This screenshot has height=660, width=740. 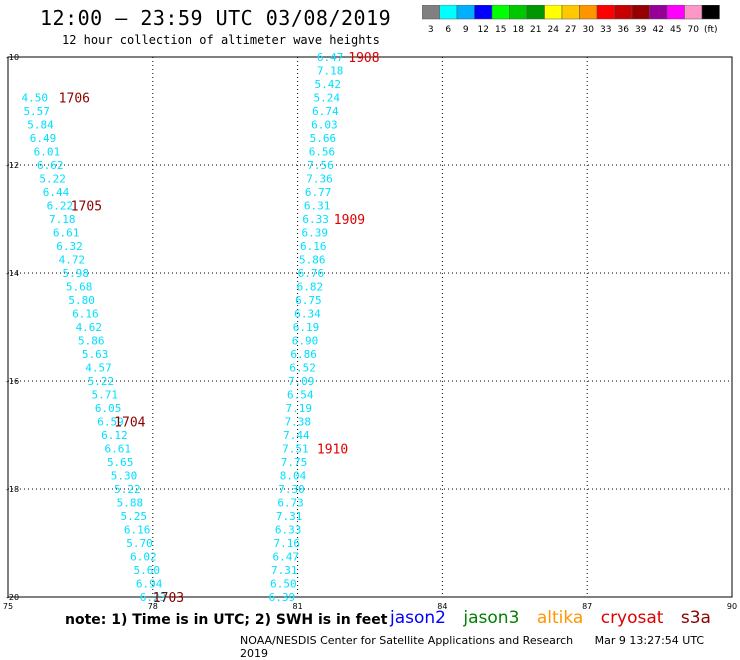 What do you see at coordinates (322, 152) in the screenshot?
I see `wave-height-value: 6.56` at bounding box center [322, 152].